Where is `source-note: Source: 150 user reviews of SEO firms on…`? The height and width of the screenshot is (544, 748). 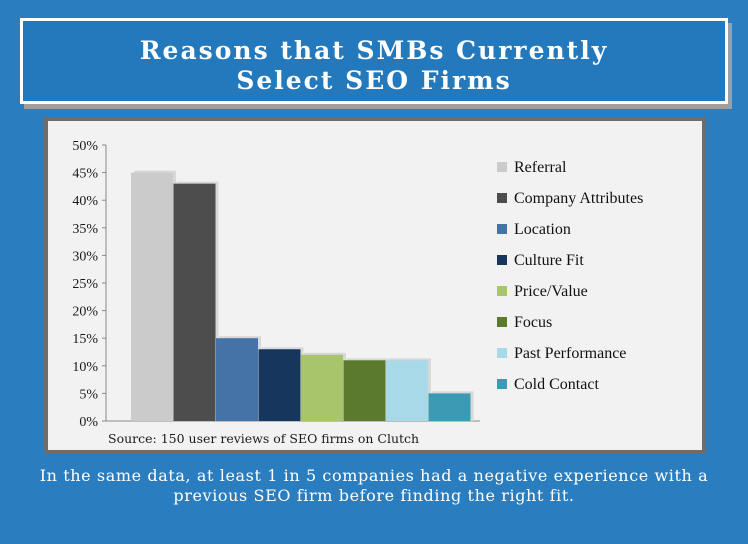 source-note: Source: 150 user reviews of SEO firms on… is located at coordinates (264, 438).